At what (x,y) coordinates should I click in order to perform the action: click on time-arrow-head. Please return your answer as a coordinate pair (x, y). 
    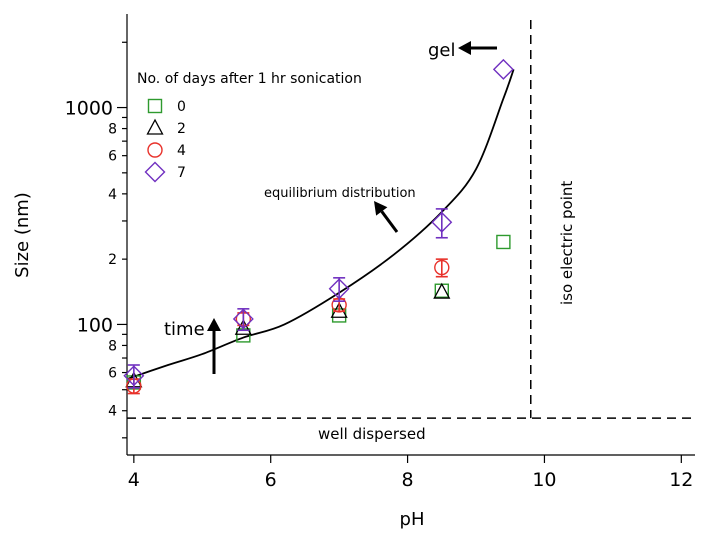
    Looking at the image, I should click on (214, 324).